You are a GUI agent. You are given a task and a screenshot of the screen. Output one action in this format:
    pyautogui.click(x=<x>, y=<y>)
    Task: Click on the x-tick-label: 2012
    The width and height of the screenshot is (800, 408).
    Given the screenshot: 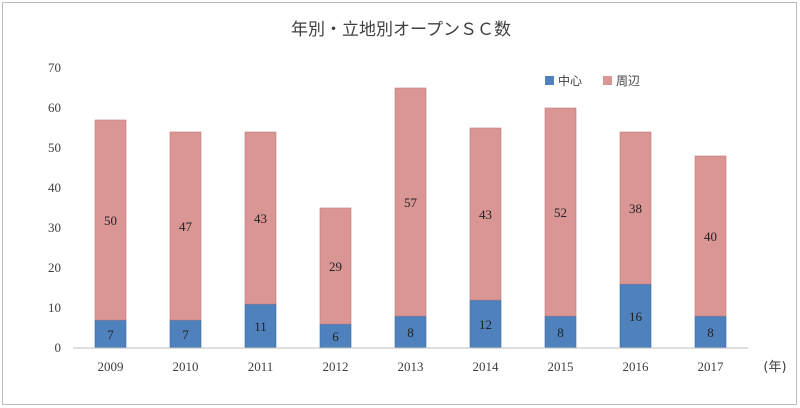 What is the action you would take?
    pyautogui.click(x=336, y=366)
    